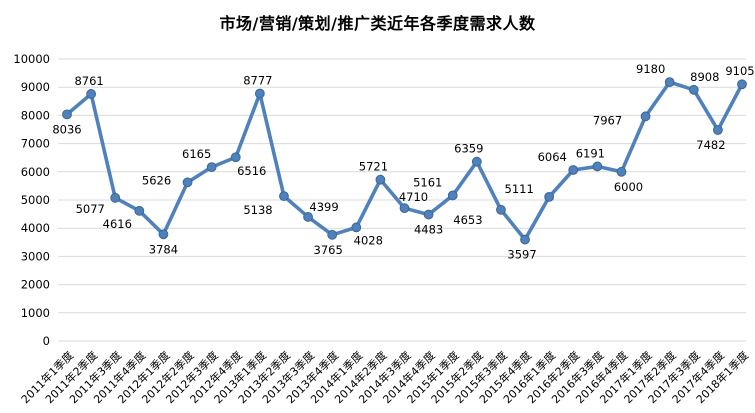 The height and width of the screenshot is (413, 755). What do you see at coordinates (704, 77) in the screenshot?
I see `data-point-label: 8908` at bounding box center [704, 77].